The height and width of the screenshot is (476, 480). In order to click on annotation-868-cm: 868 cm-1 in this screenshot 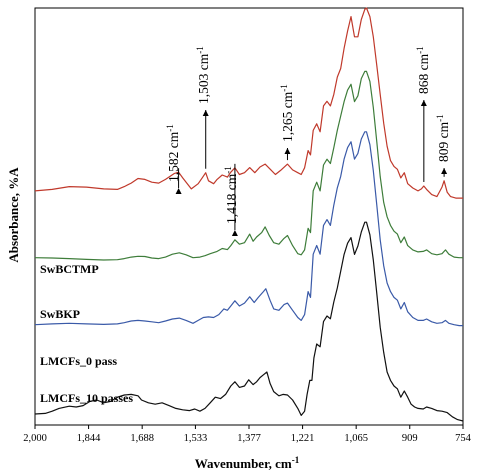, I will do `click(423, 114)`.